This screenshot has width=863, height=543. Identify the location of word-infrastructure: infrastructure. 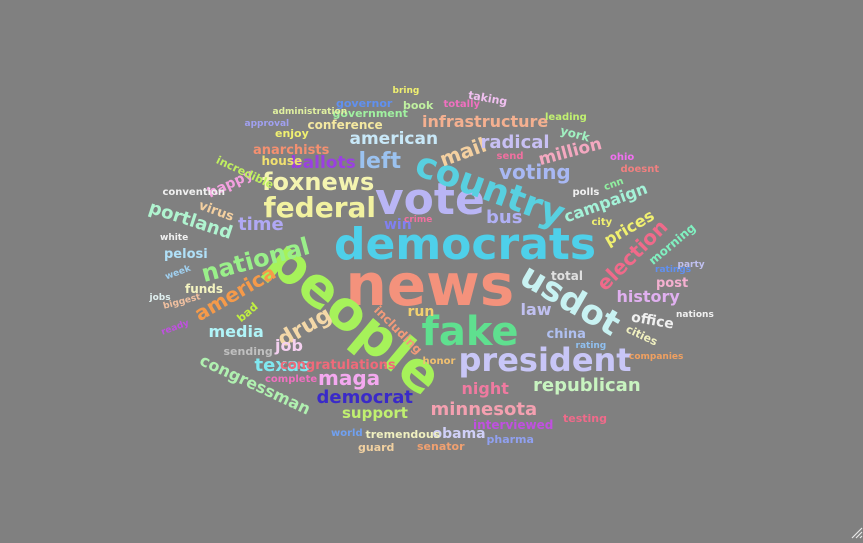
(485, 121).